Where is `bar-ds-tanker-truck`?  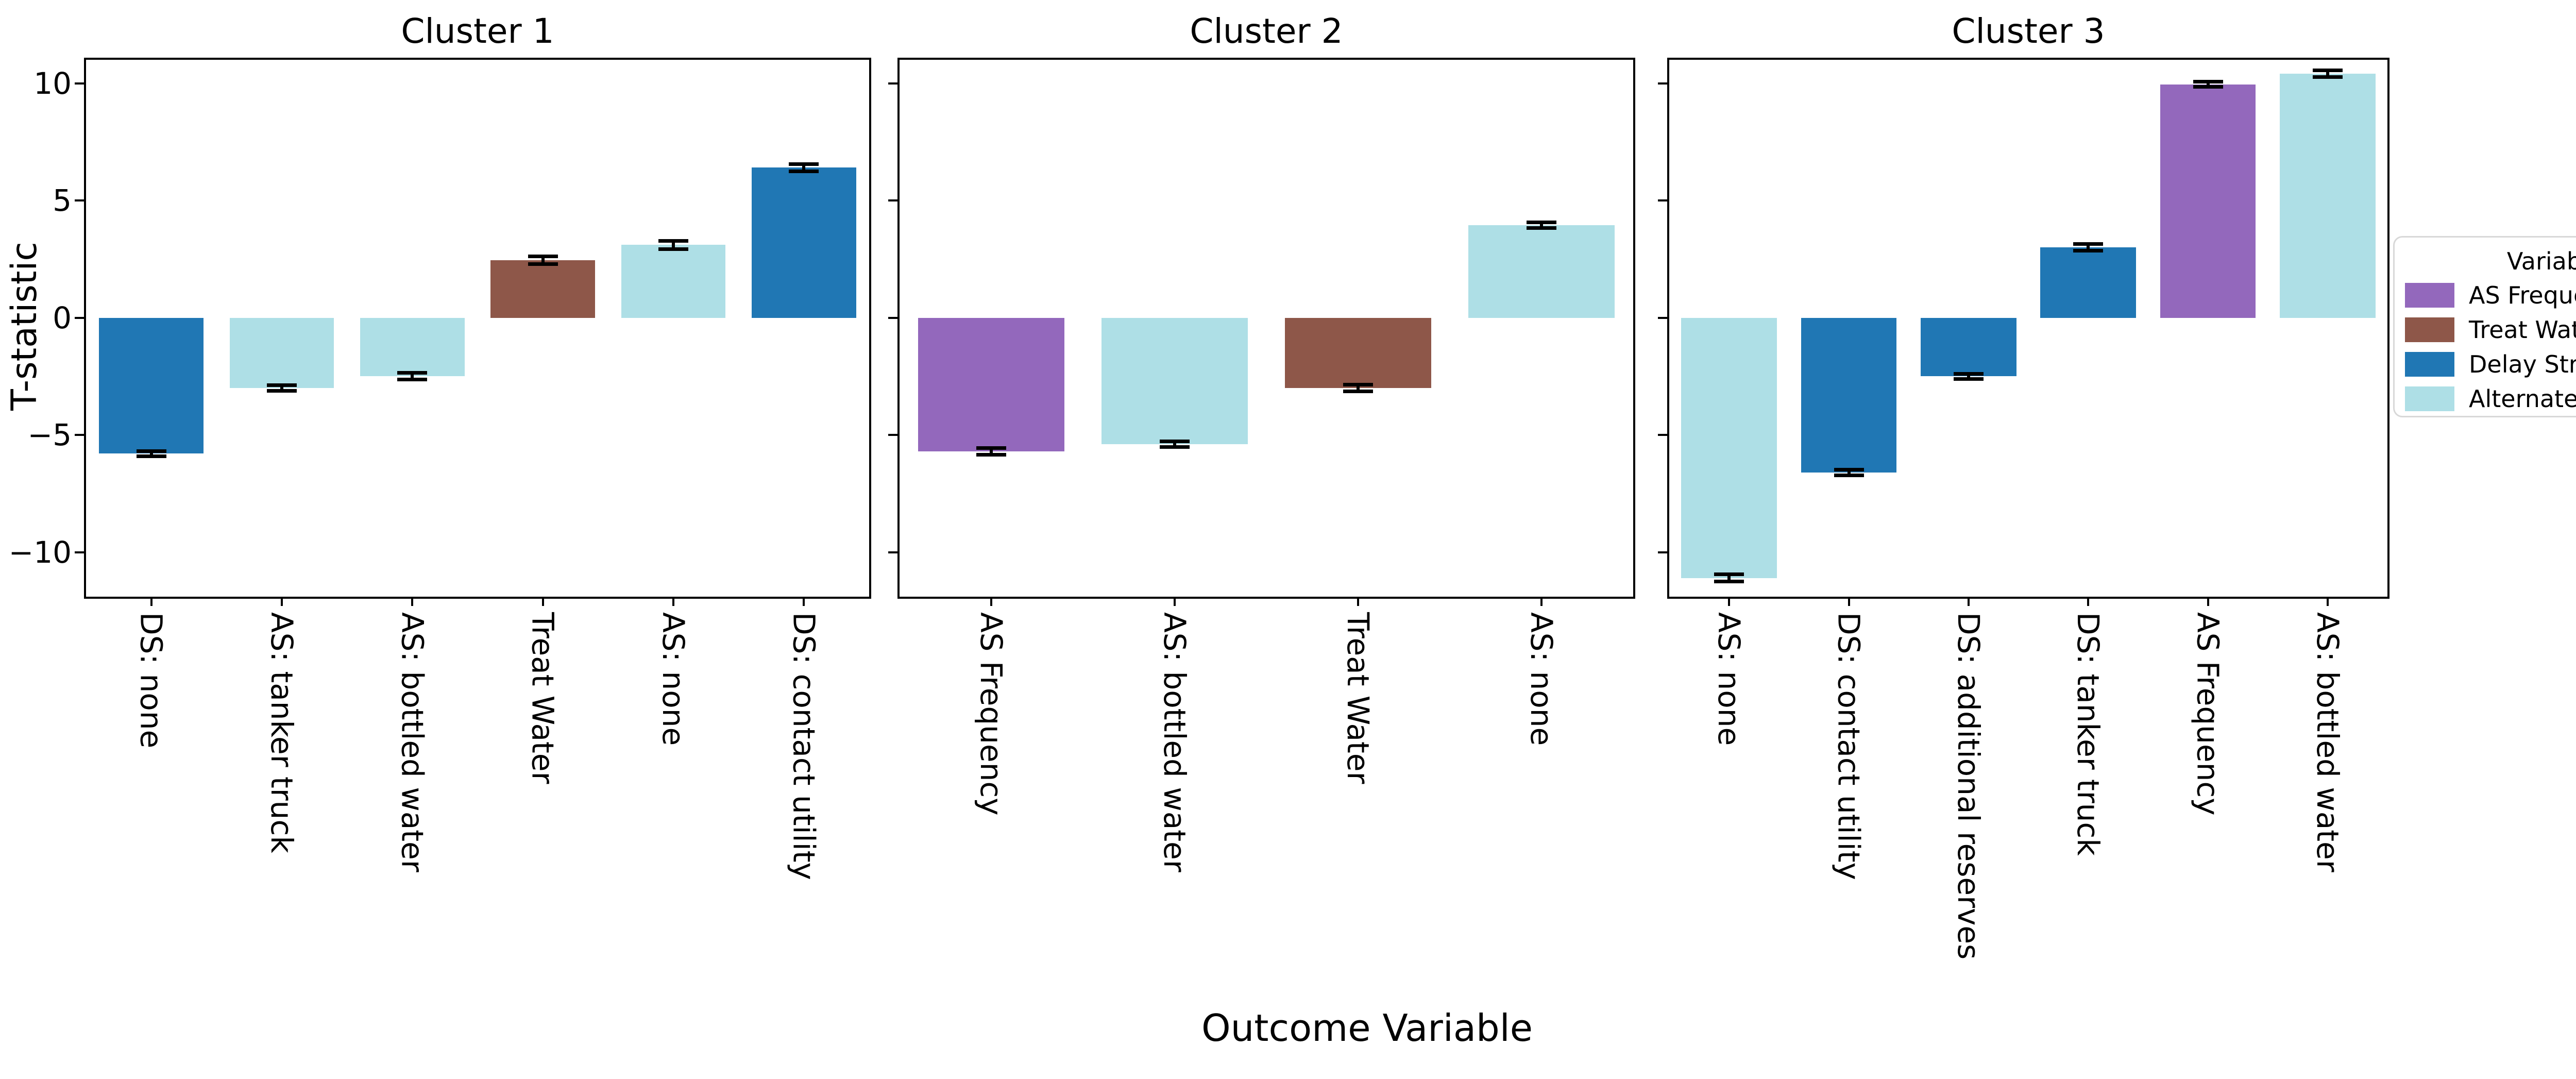 bar-ds-tanker-truck is located at coordinates (2088, 282).